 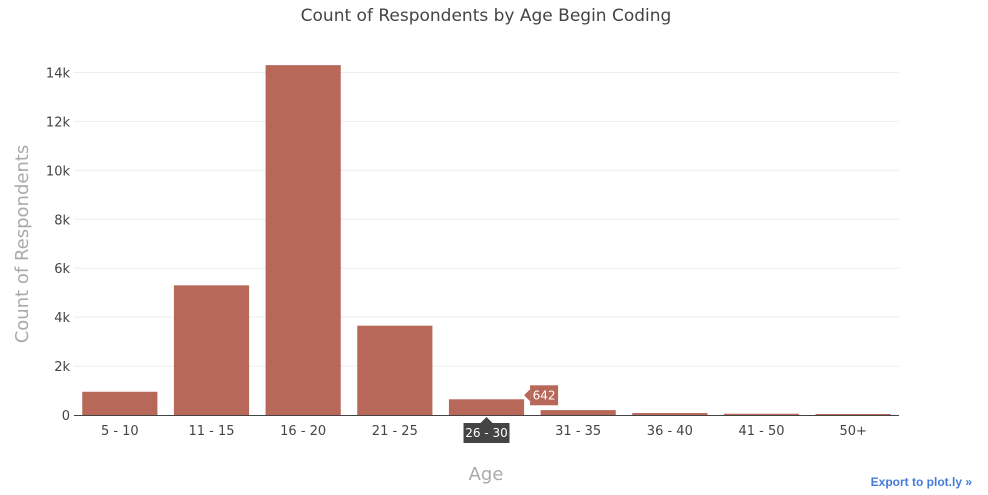 I want to click on y-tick-label: 12k, so click(x=58, y=122).